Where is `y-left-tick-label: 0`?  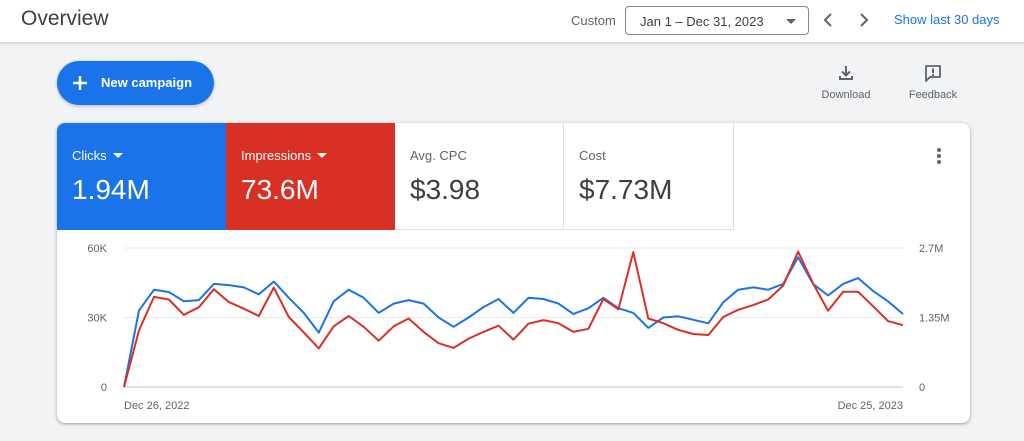
y-left-tick-label: 0 is located at coordinates (104, 388).